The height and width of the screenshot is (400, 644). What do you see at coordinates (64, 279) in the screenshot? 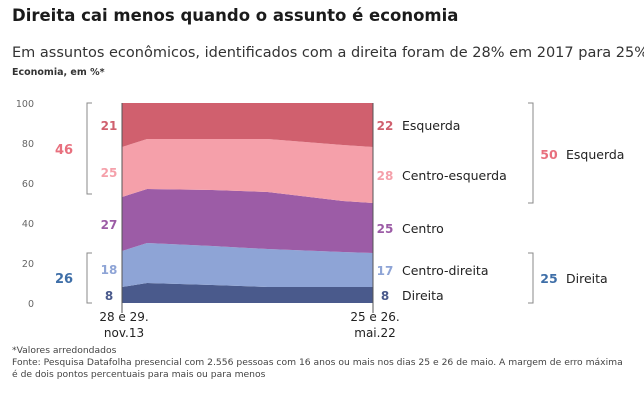
I see `left-group-value-bottom: 26` at bounding box center [64, 279].